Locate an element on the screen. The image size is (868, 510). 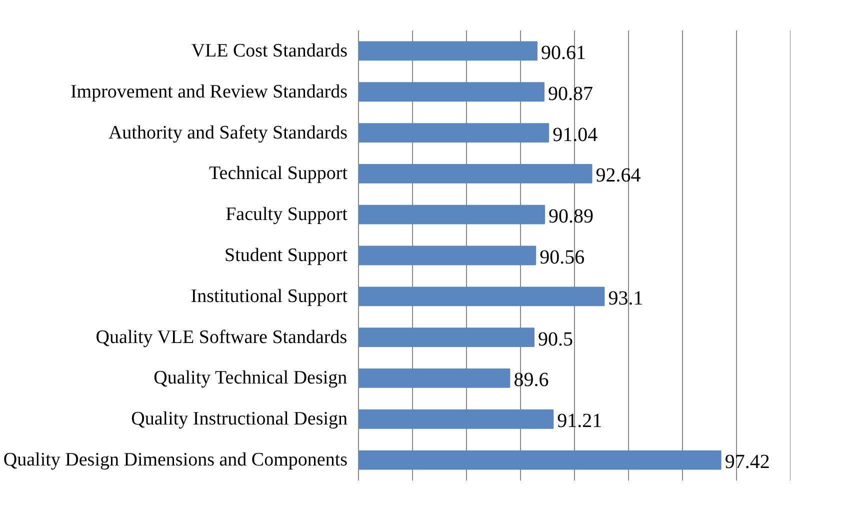
y-tick-label: Improvement and Review Standards is located at coordinates (209, 91).